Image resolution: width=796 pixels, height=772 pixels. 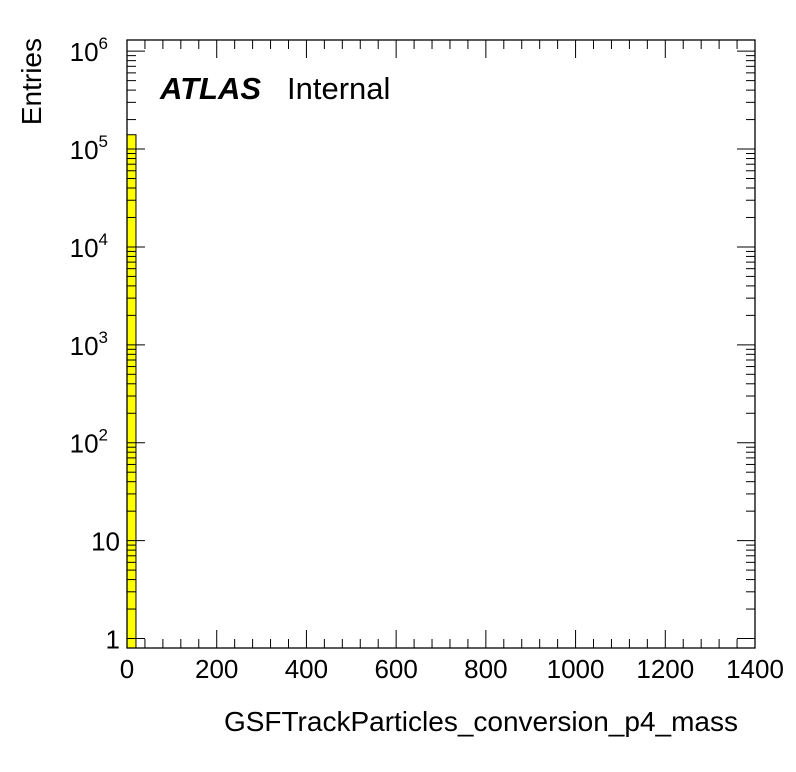 What do you see at coordinates (665, 669) in the screenshot?
I see `x-tick-label-6: 1200` at bounding box center [665, 669].